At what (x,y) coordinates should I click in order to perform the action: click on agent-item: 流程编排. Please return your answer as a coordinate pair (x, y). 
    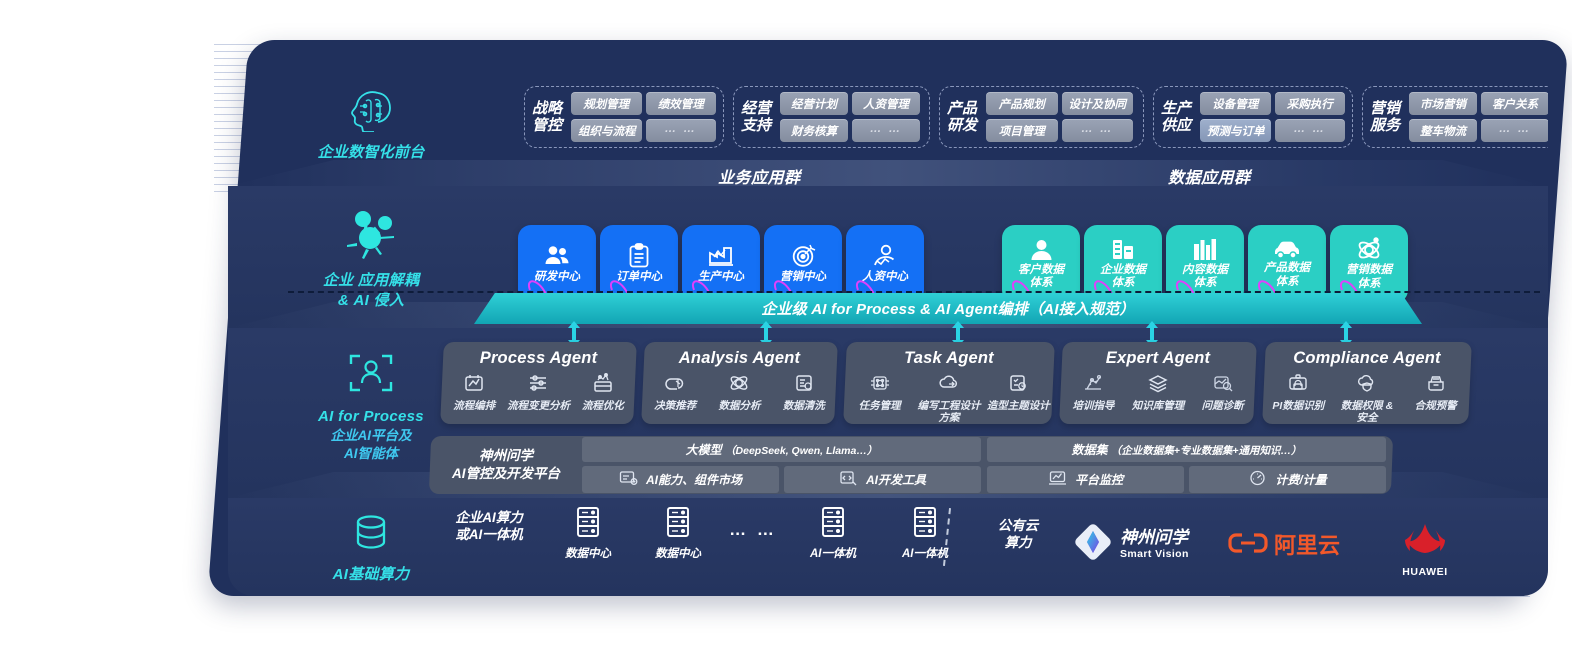
    Looking at the image, I should click on (474, 393).